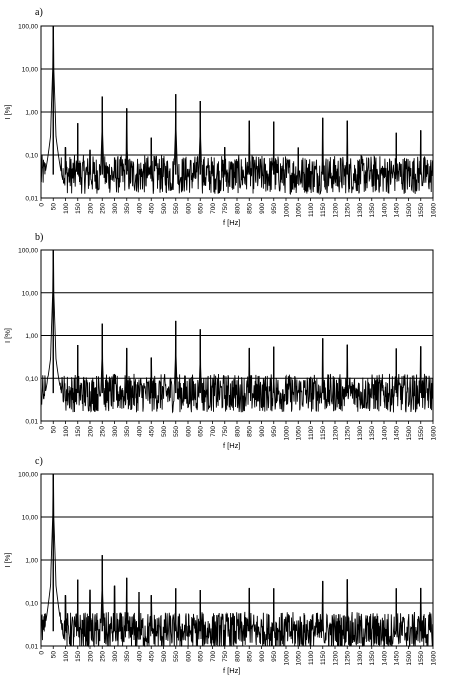 This screenshot has height=679, width=452. What do you see at coordinates (237, 208) in the screenshot?
I see `x-tick-label: 800` at bounding box center [237, 208].